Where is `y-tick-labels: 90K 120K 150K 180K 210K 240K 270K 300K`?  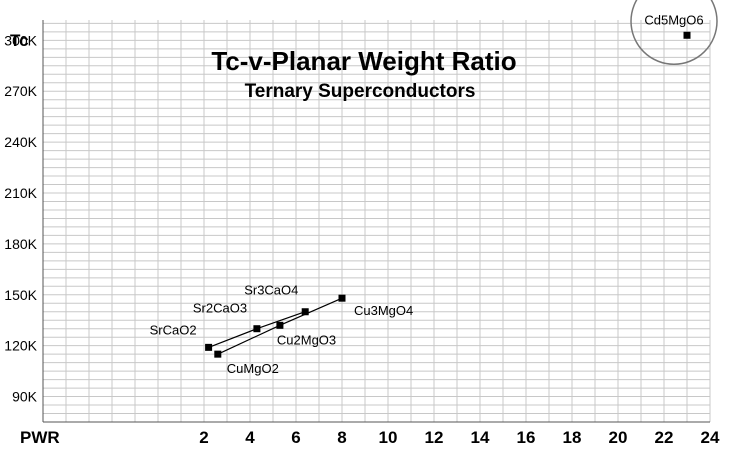 y-tick-labels: 90K 120K 150K 180K 210K 240K 270K 300K is located at coordinates (20, 218).